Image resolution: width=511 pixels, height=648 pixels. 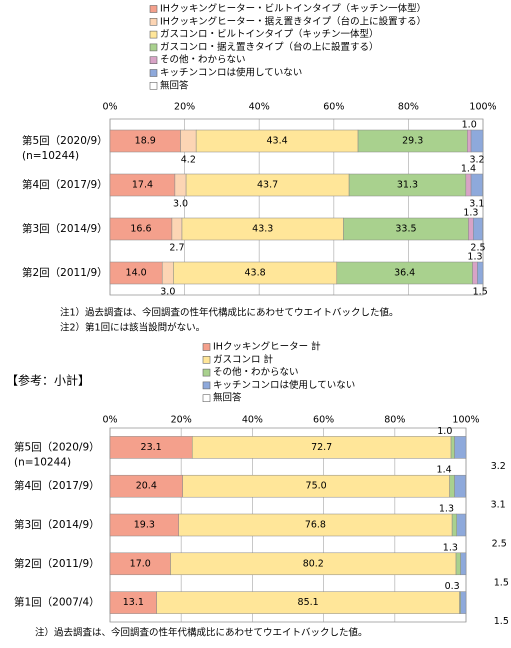 What do you see at coordinates (140, 563) in the screenshot?
I see `value-label: 17.0` at bounding box center [140, 563].